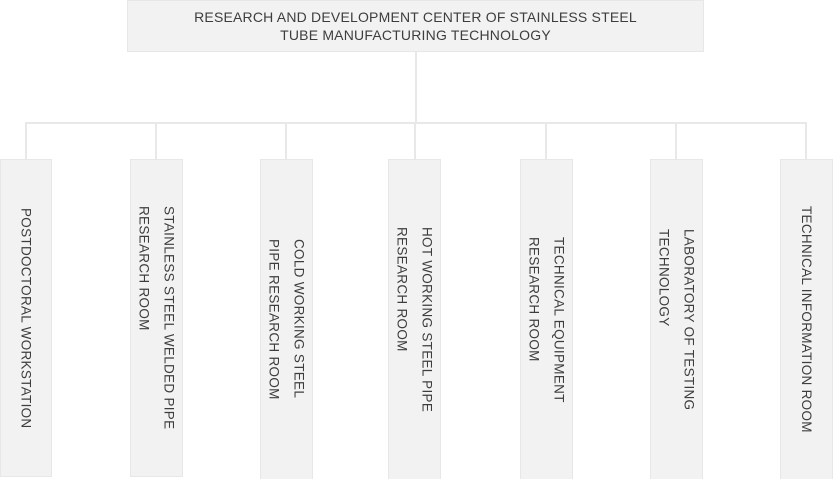  I want to click on dept-label: TECHNICAL EQUIPMENT RESEARCH ROOM, so click(547, 320).